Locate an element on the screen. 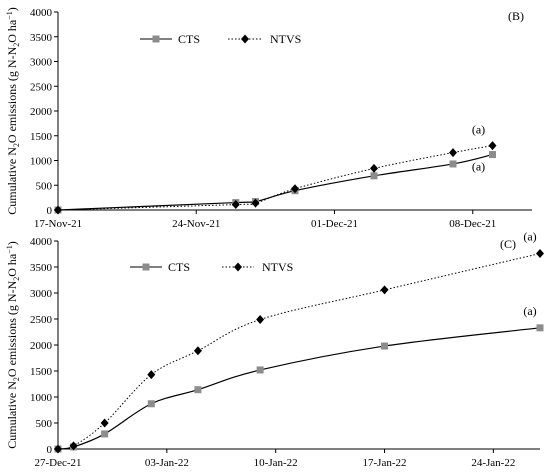 This screenshot has height=476, width=550. x-tick-label: 24-Jan-22 is located at coordinates (493, 463).